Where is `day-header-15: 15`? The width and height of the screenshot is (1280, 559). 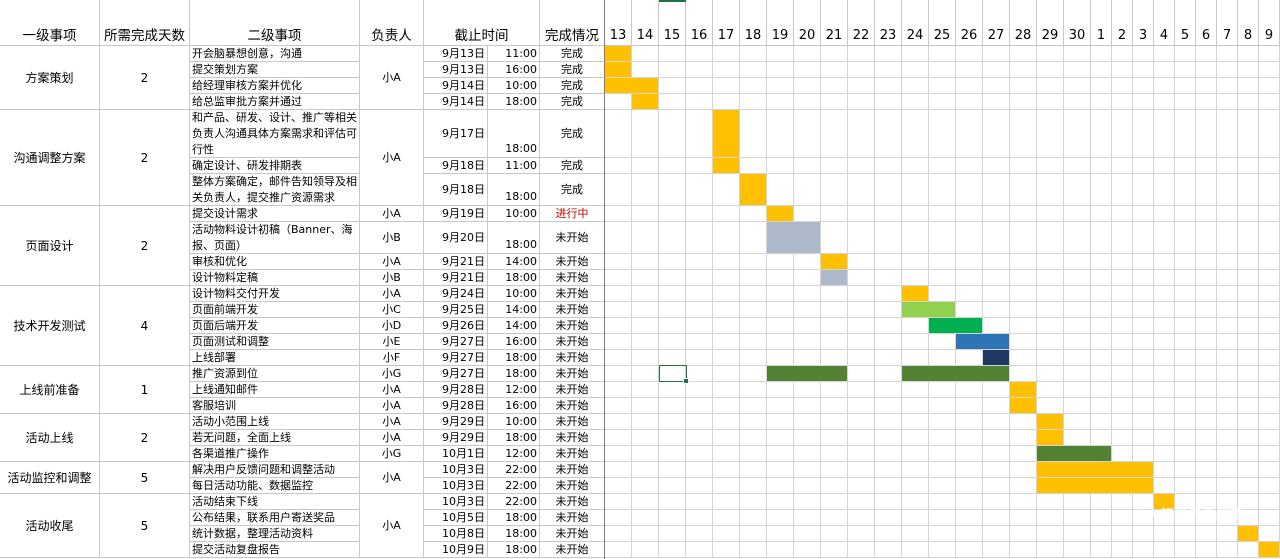
day-header-15: 15 is located at coordinates (672, 23).